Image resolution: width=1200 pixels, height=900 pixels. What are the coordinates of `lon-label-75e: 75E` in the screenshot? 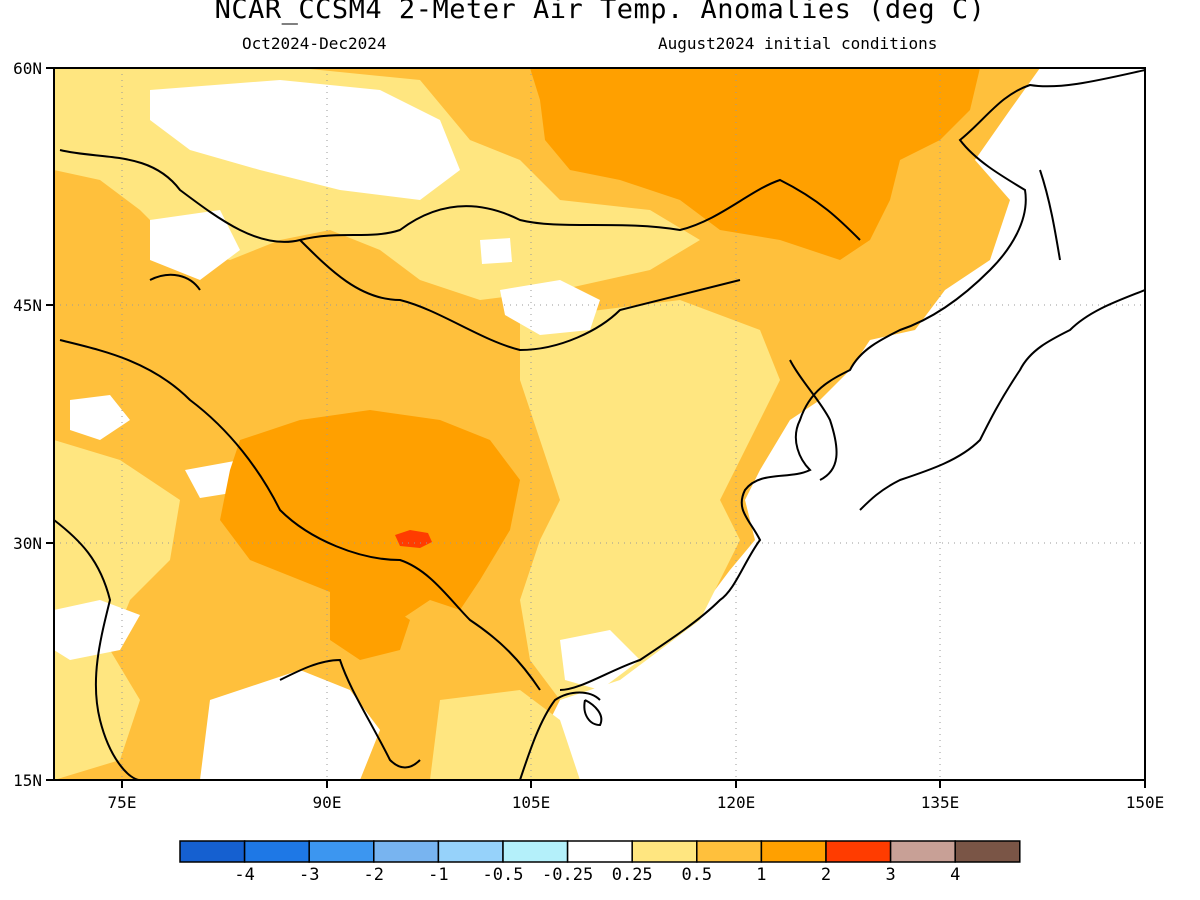 It's located at (122, 802).